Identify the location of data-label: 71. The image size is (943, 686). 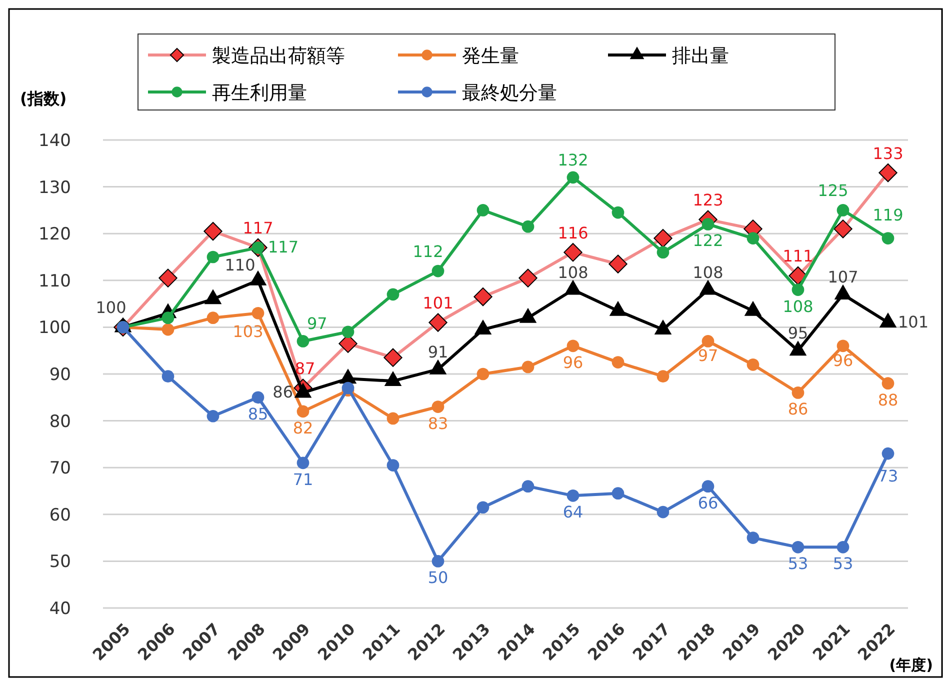
(303, 479).